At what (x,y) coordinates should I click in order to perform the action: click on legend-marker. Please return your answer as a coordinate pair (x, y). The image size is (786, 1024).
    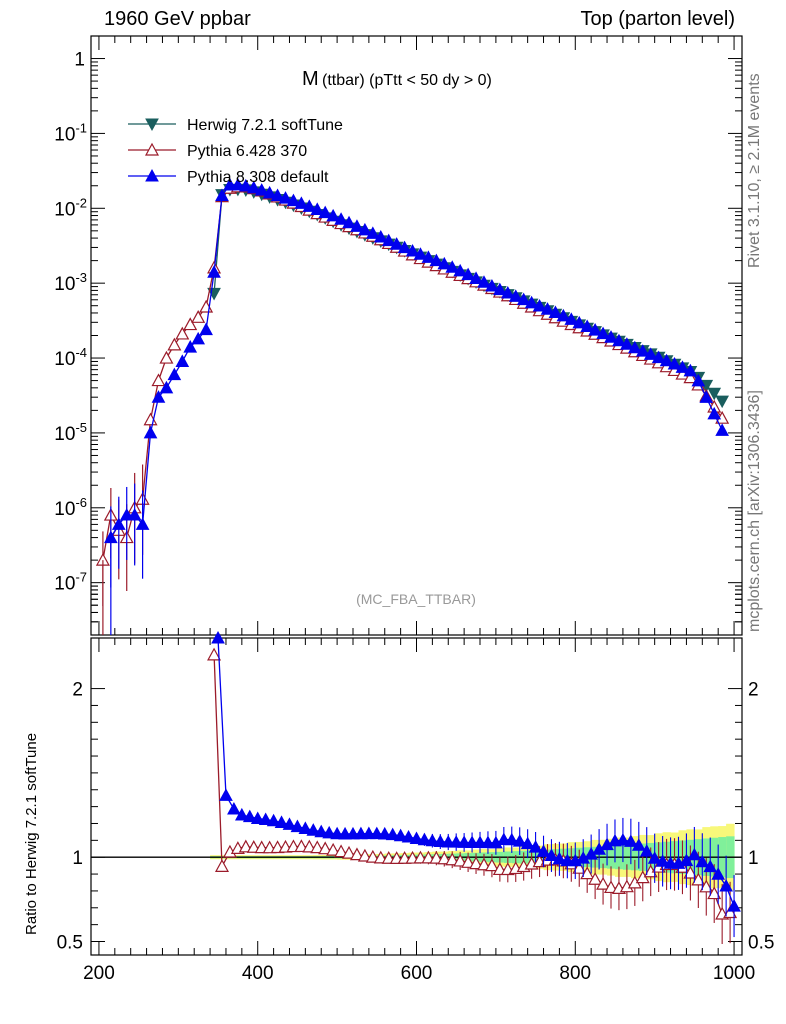
    Looking at the image, I should click on (152, 125).